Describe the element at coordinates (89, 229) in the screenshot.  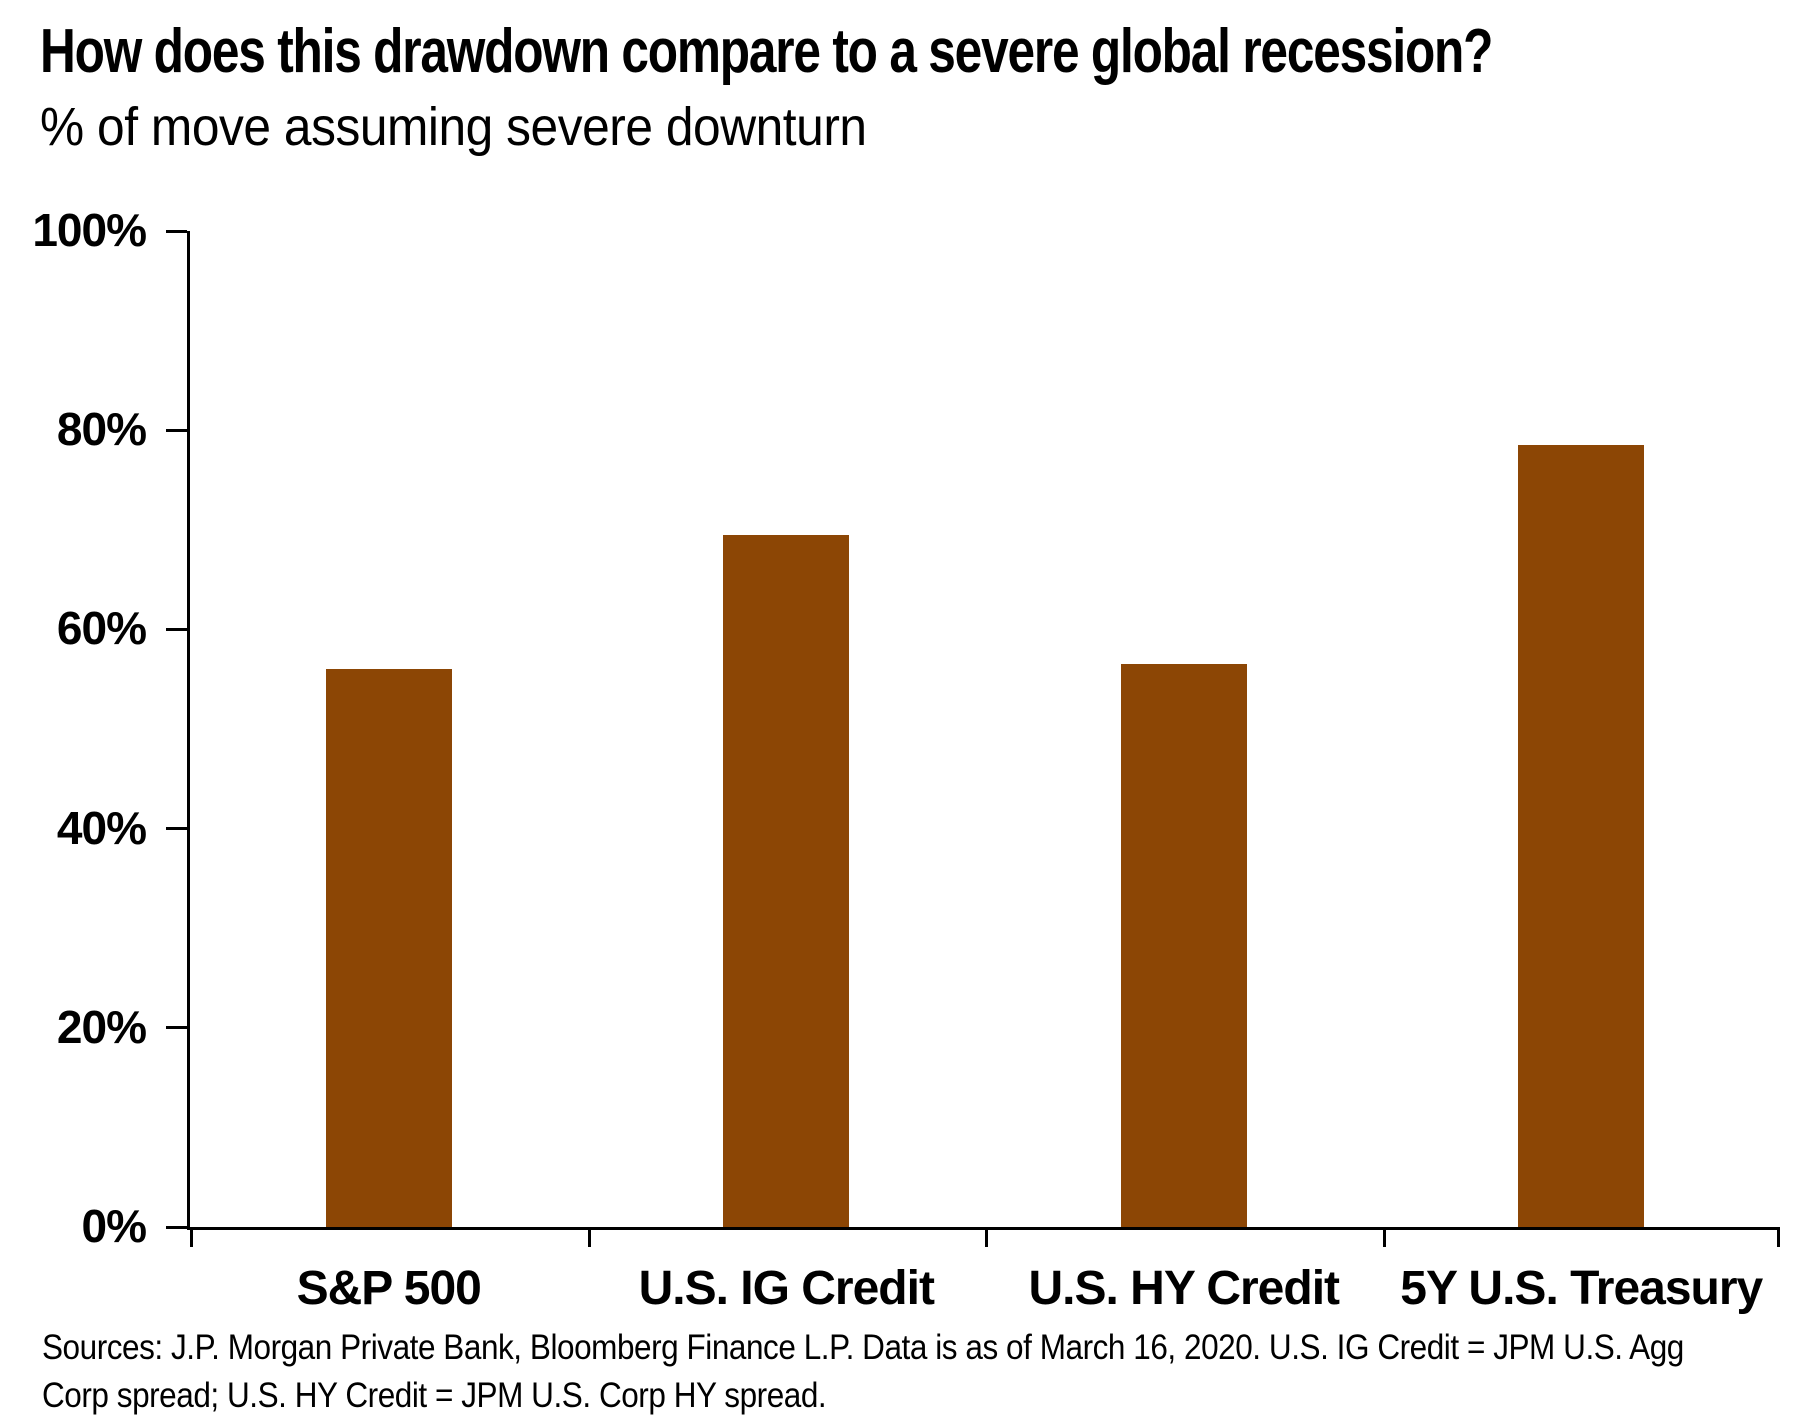
I see `y-tick-label: 100%` at that location.